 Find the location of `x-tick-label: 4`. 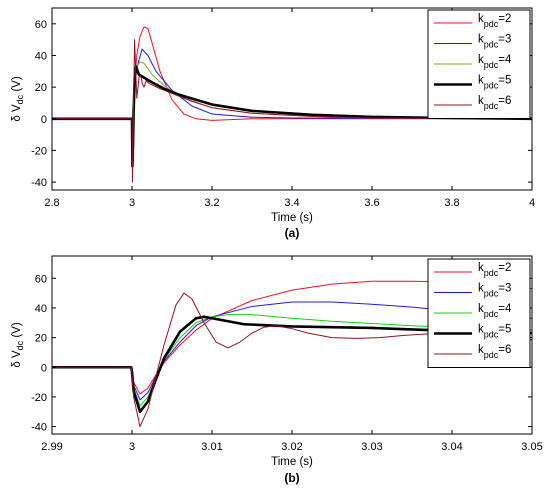

x-tick-label: 4 is located at coordinates (532, 203).